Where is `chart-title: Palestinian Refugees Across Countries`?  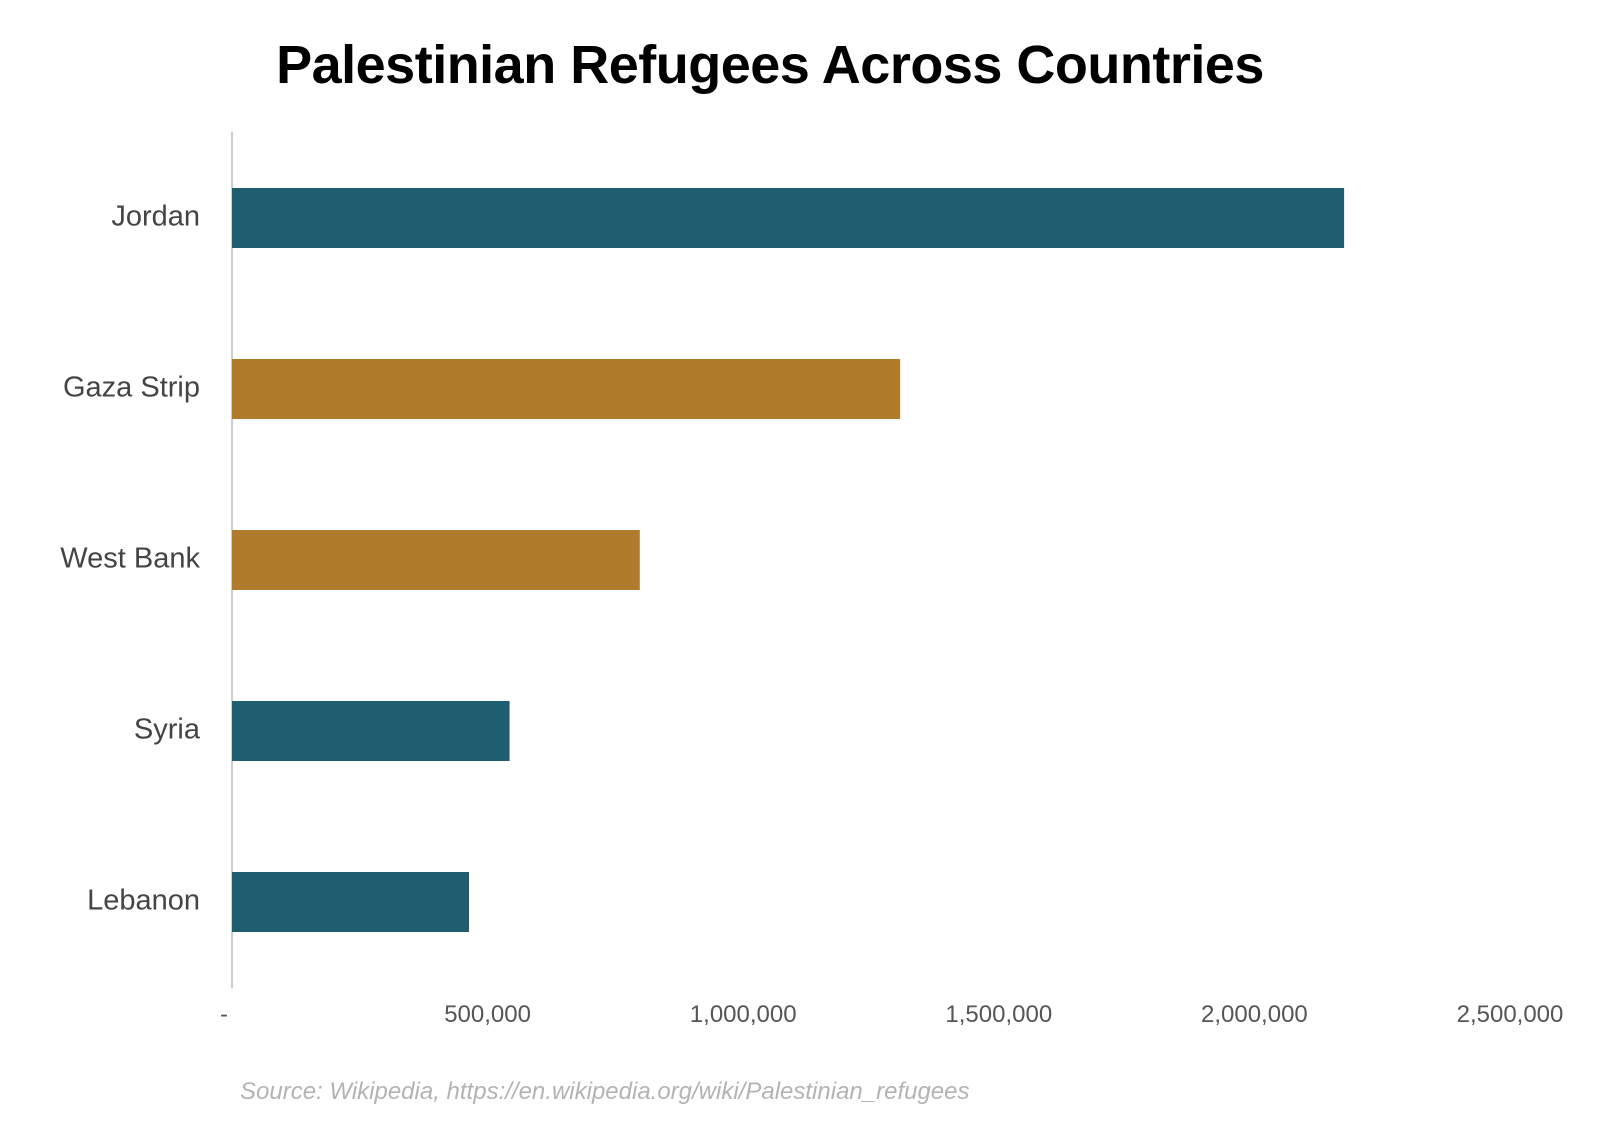
chart-title: Palestinian Refugees Across Countries is located at coordinates (770, 65).